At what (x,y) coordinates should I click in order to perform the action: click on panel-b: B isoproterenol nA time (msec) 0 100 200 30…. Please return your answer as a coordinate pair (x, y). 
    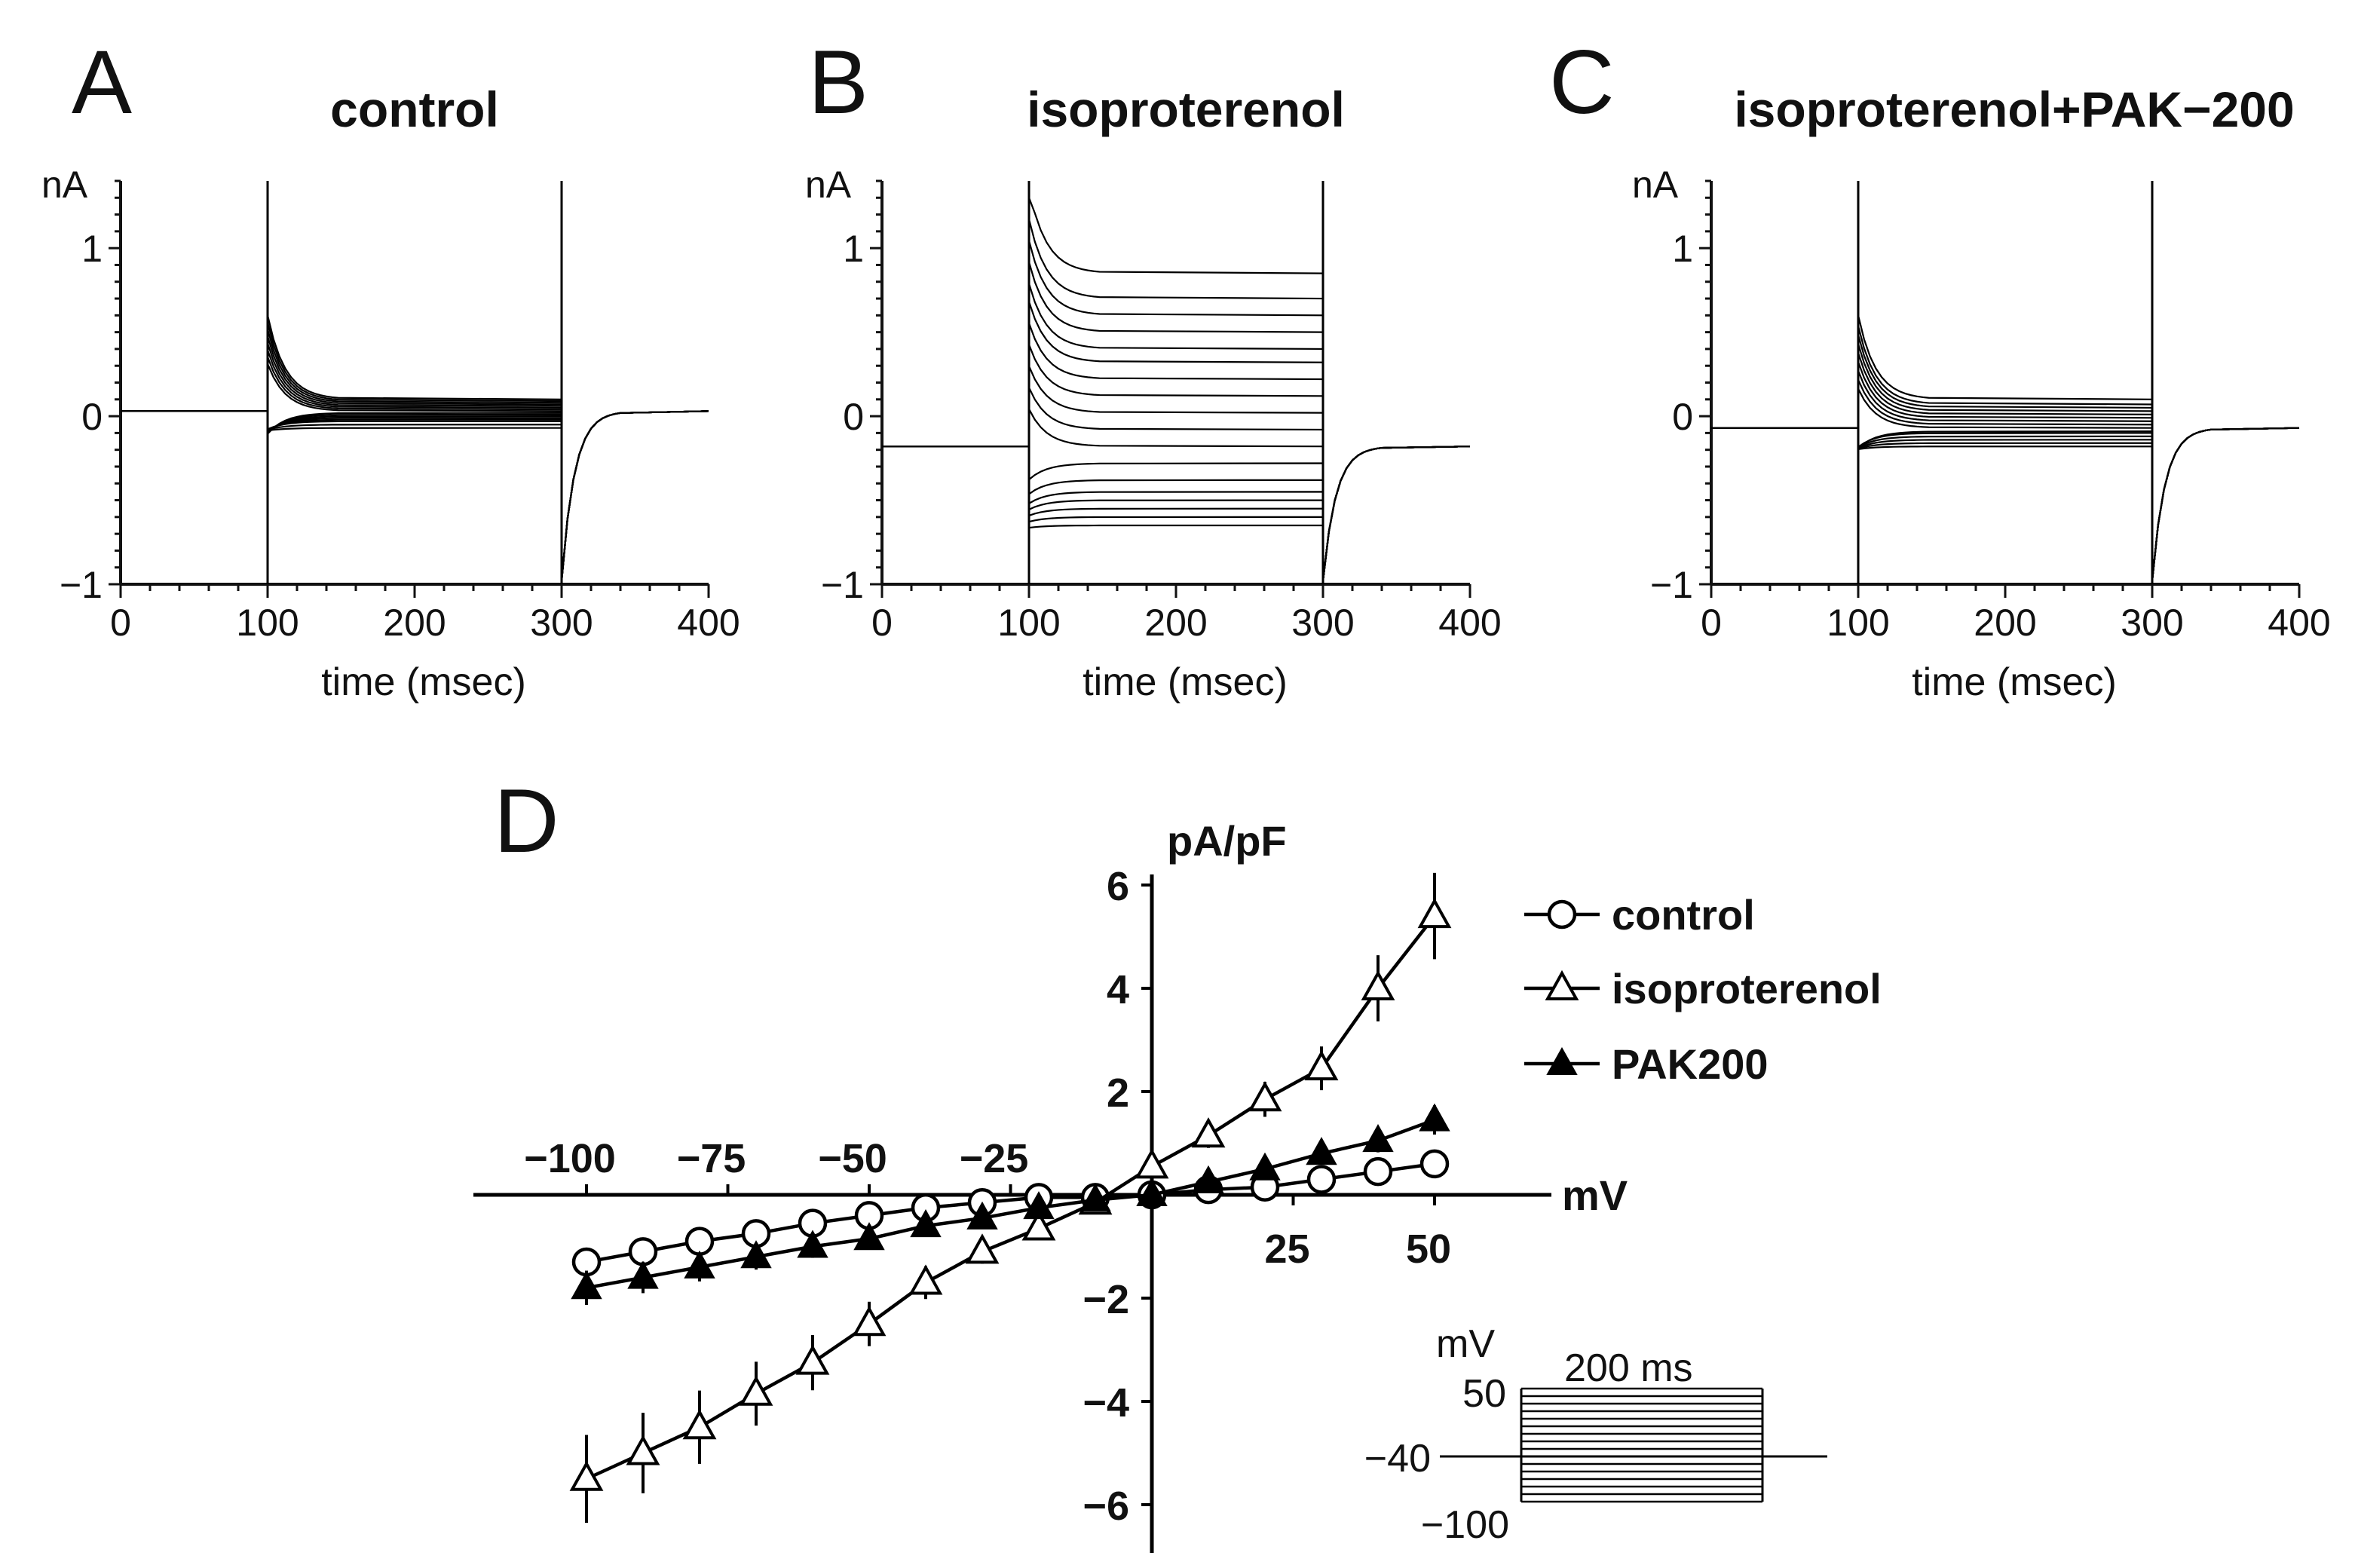
    Looking at the image, I should click on (1153, 368).